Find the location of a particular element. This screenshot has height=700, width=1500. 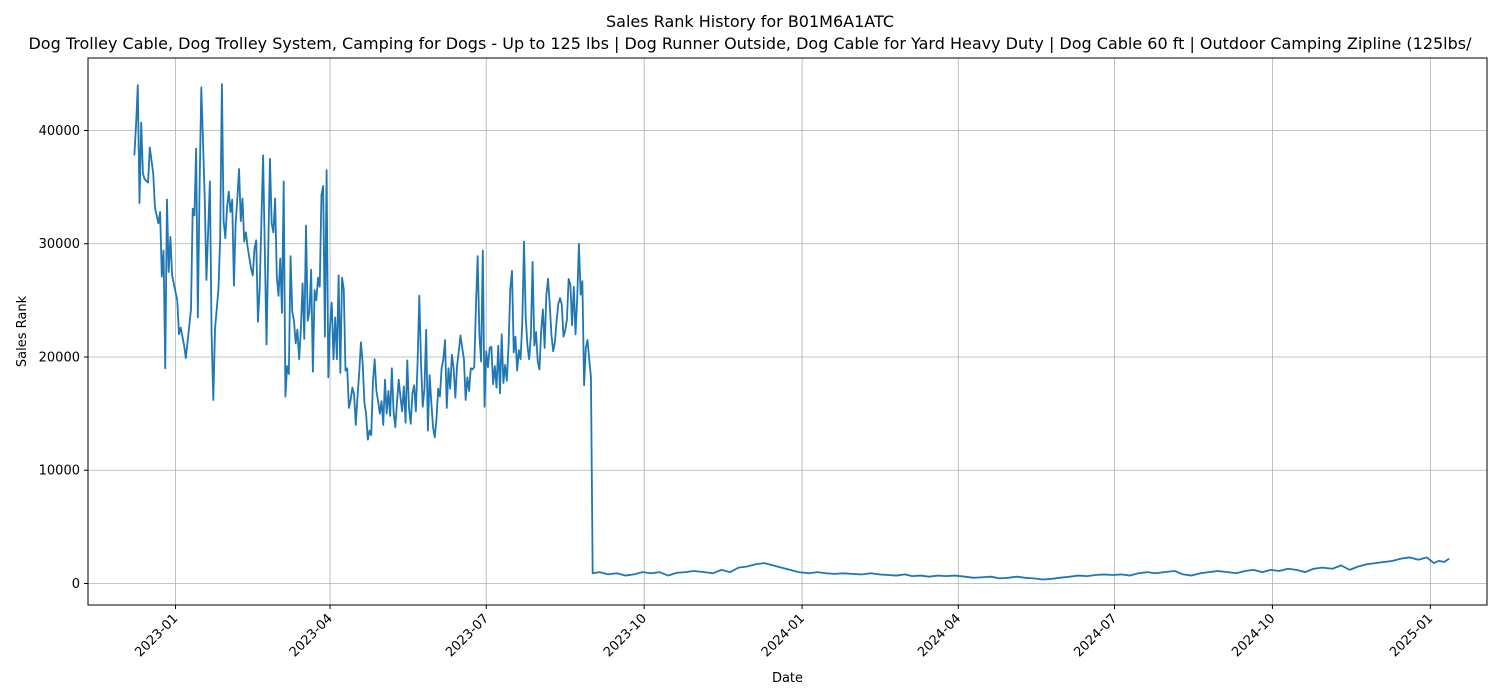

x-tick-label: 2023-04 is located at coordinates (311, 635).